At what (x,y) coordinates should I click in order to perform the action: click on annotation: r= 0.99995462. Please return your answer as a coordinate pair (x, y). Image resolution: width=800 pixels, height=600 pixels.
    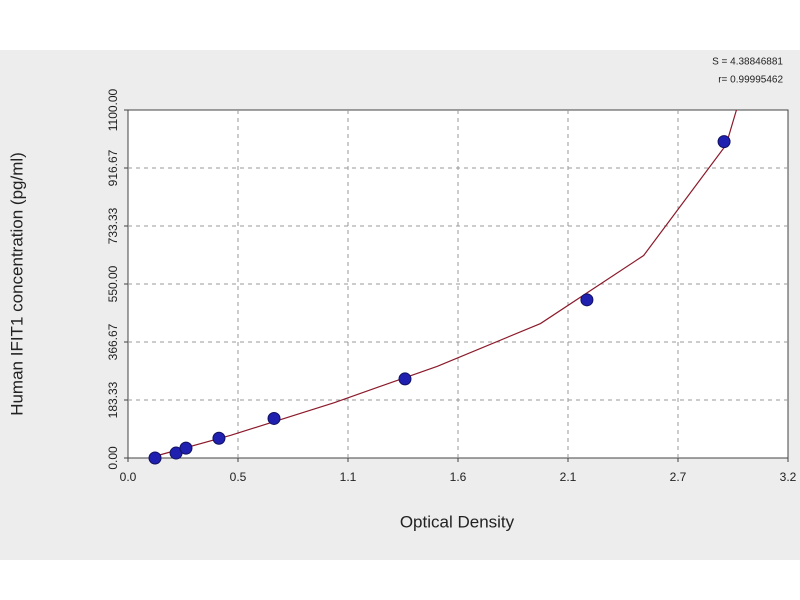
    Looking at the image, I should click on (750, 80).